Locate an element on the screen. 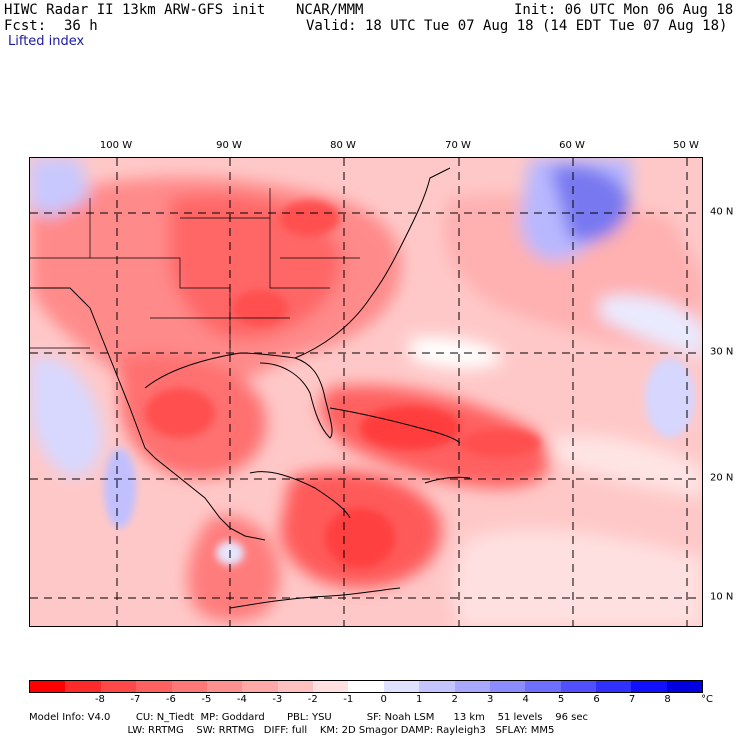 This screenshot has height=740, width=740. colorbar-tick-label: 2 is located at coordinates (454, 699).